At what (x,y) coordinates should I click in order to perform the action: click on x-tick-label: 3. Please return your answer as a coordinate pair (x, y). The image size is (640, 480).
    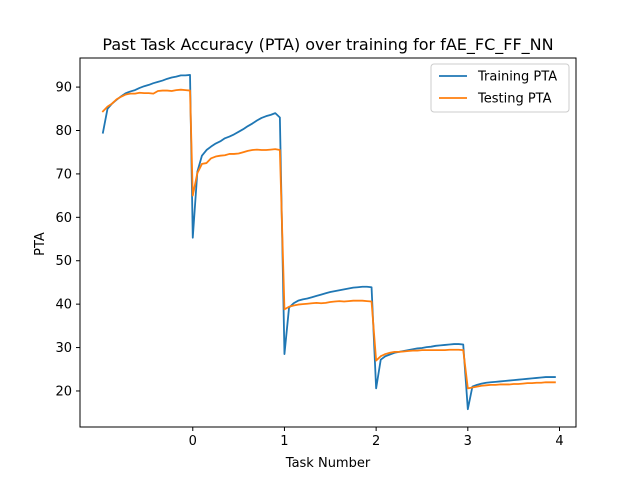
    Looking at the image, I should click on (468, 441).